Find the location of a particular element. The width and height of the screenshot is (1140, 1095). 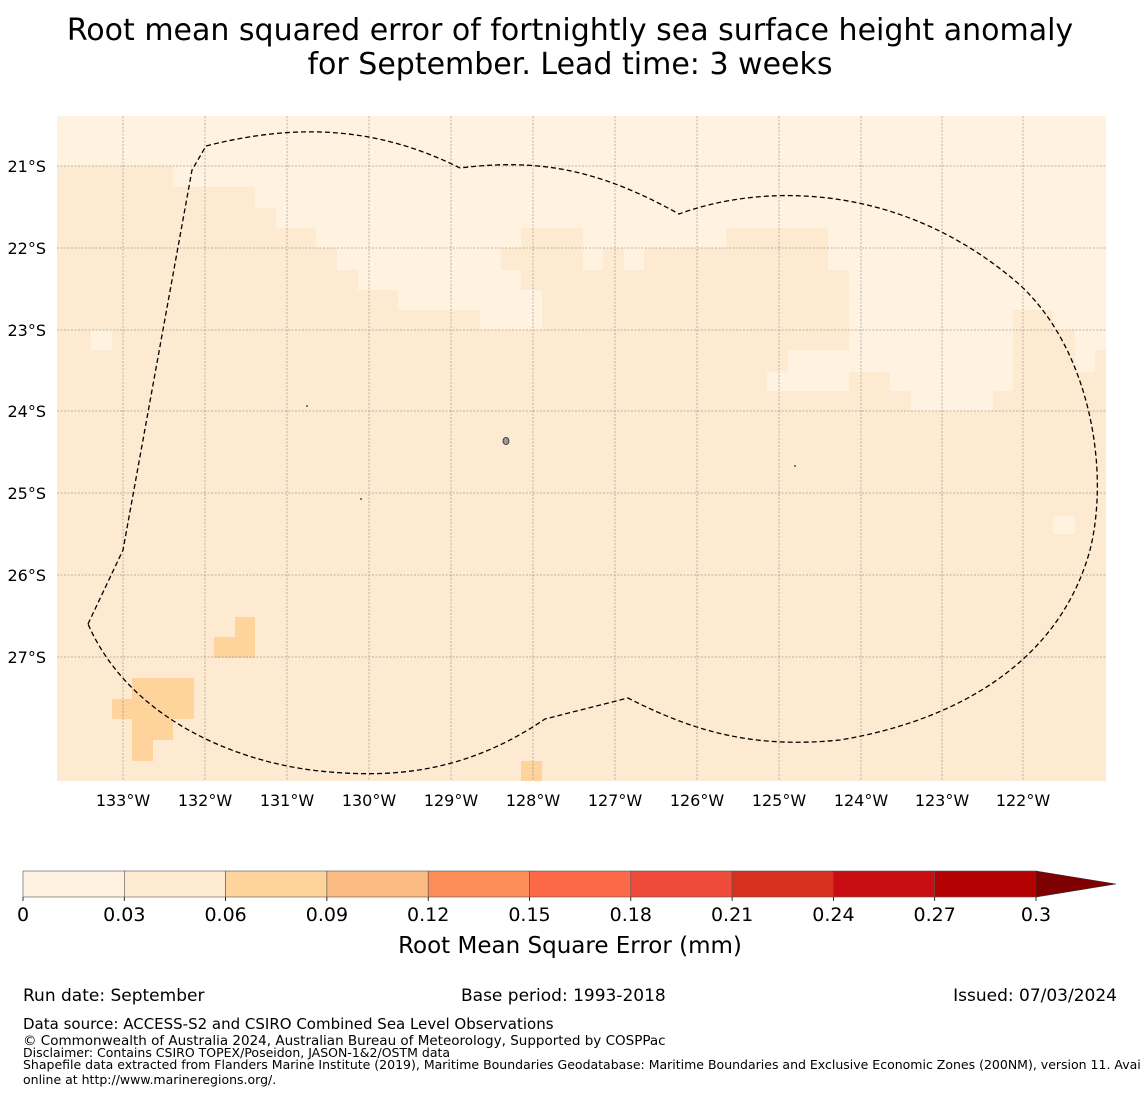

colorbar-tick-label: 0.3 is located at coordinates (1036, 915).